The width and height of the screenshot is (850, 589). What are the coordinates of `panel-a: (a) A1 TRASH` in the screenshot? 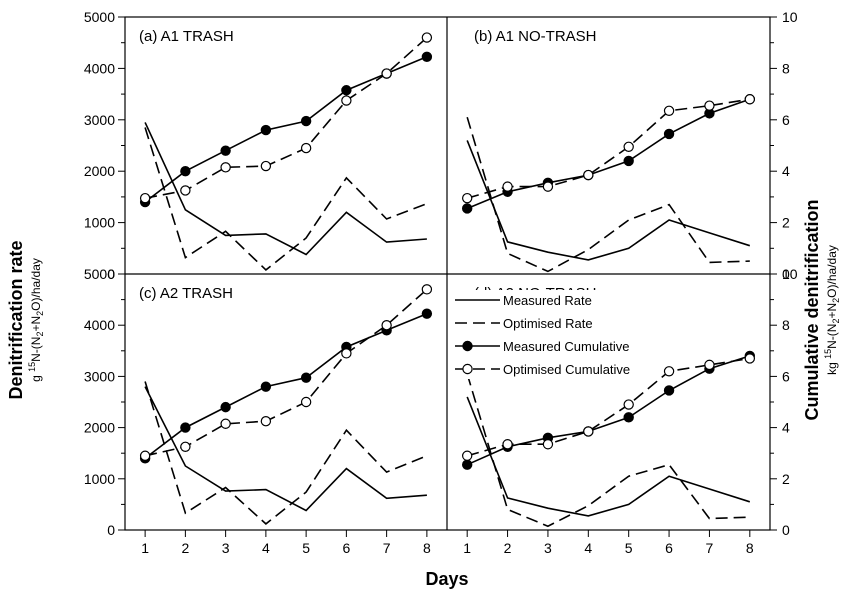 It's located at (286, 149).